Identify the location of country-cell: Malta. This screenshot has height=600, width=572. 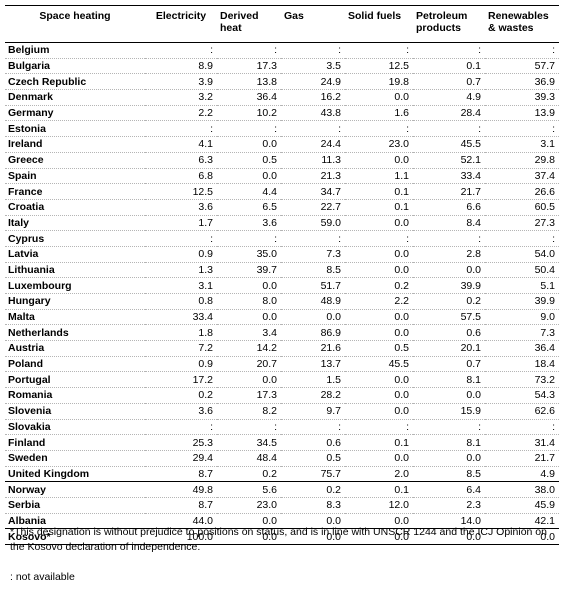
(75, 317).